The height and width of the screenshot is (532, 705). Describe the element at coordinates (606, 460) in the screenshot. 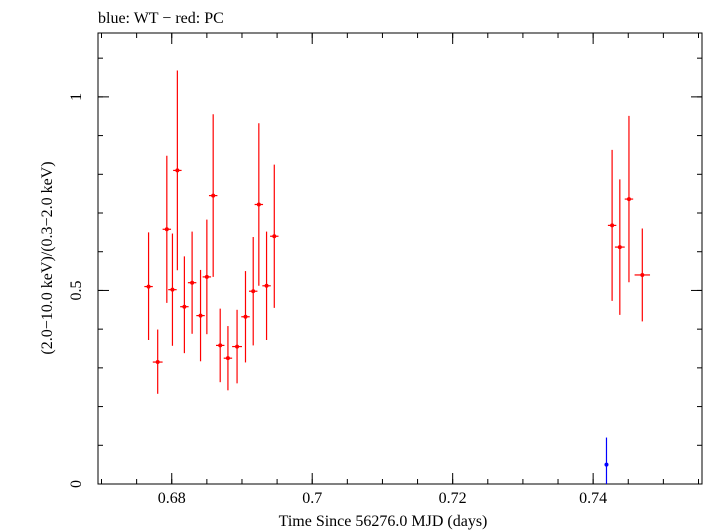

I see `series-wt` at that location.